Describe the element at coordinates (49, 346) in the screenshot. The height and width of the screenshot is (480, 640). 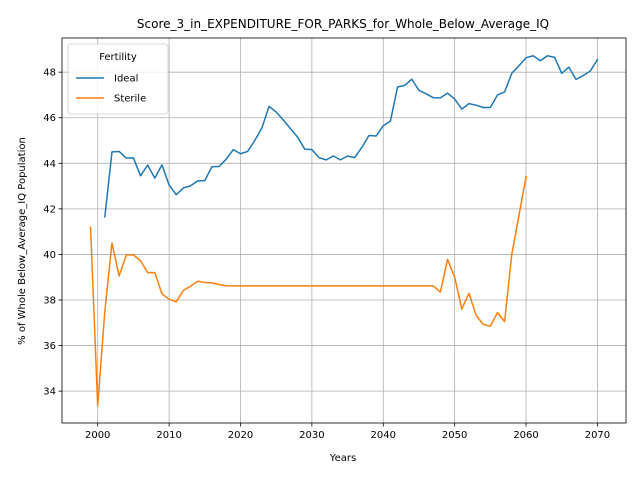
I see `y-tick-label: 36` at that location.